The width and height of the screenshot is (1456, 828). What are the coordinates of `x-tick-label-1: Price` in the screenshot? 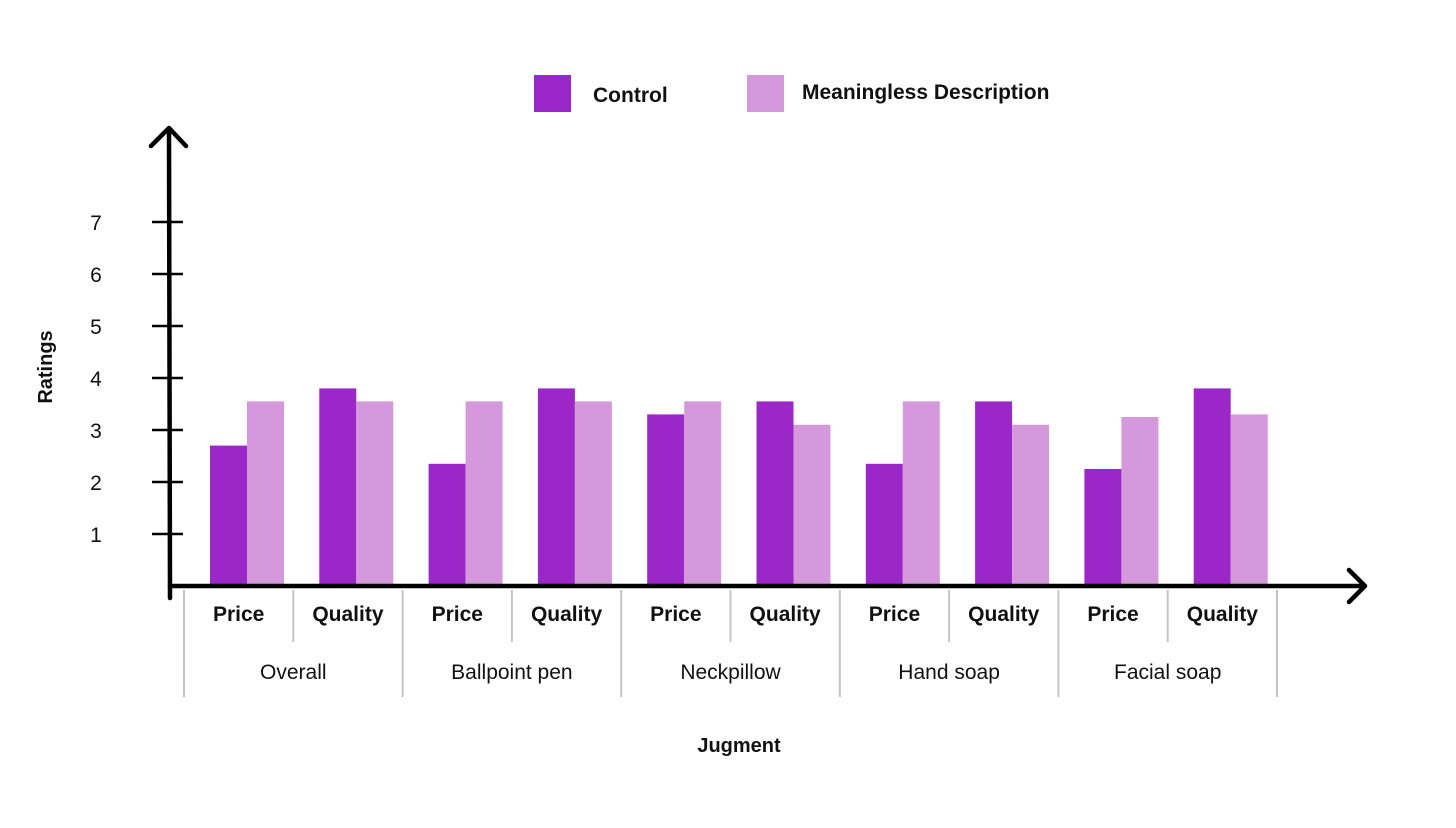 It's located at (238, 614).